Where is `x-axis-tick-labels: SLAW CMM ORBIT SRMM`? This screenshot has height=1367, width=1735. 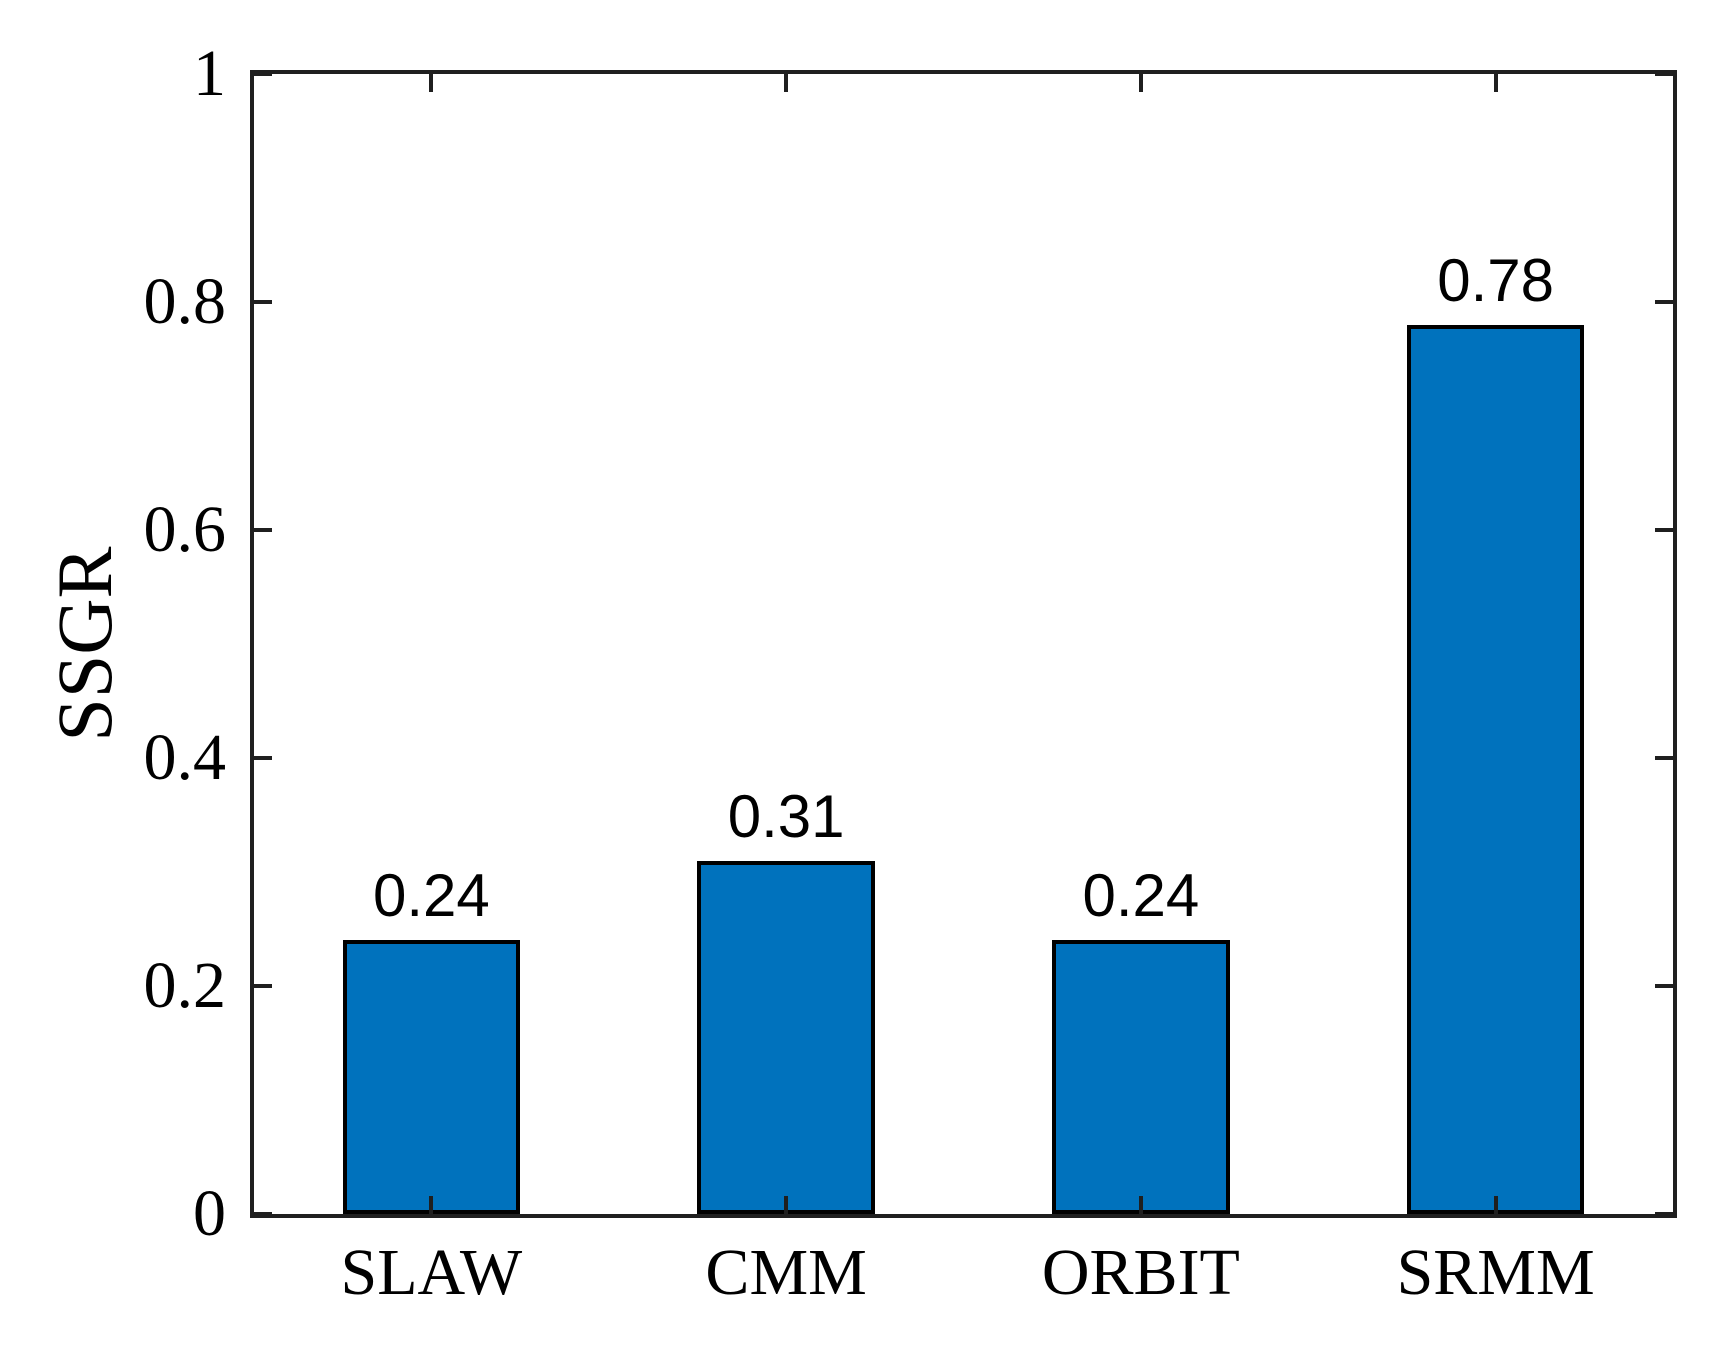
x-axis-tick-labels: SLAW CMM ORBIT SRMM is located at coordinates (963, 1290).